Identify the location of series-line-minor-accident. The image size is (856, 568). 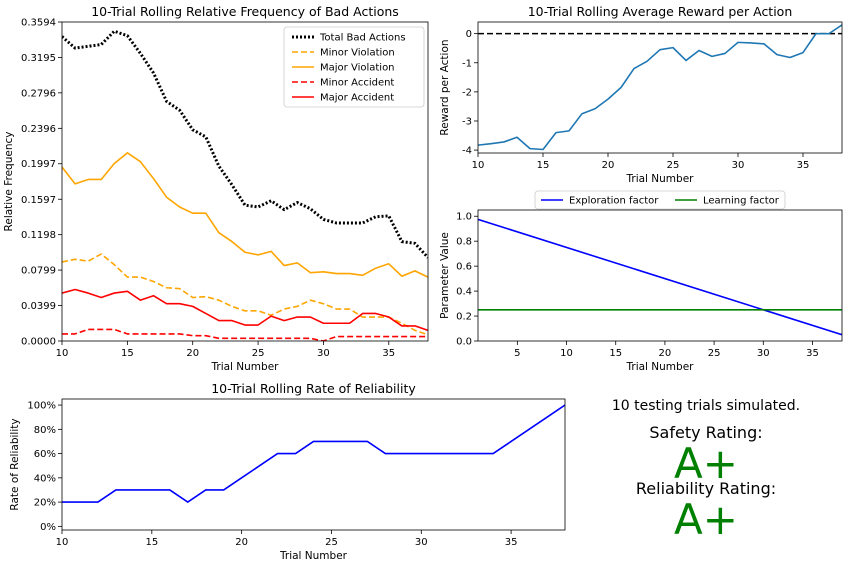
(245, 334).